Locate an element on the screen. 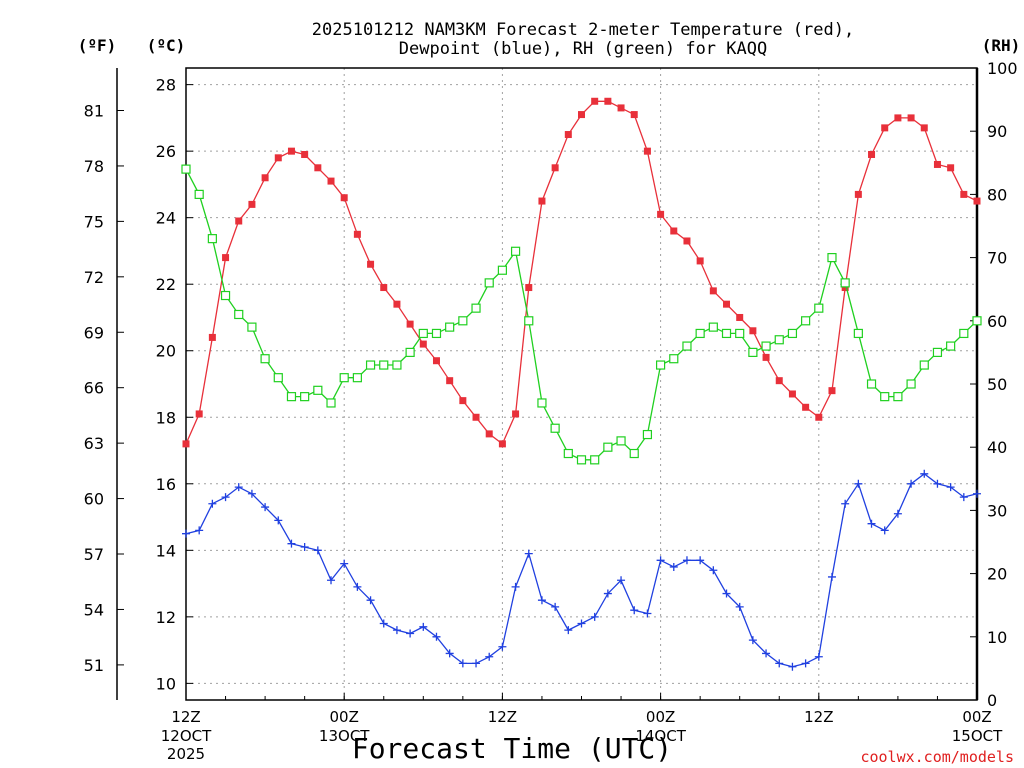 The height and width of the screenshot is (768, 1024). fahrenheit-tick-label: 75 is located at coordinates (94, 221).